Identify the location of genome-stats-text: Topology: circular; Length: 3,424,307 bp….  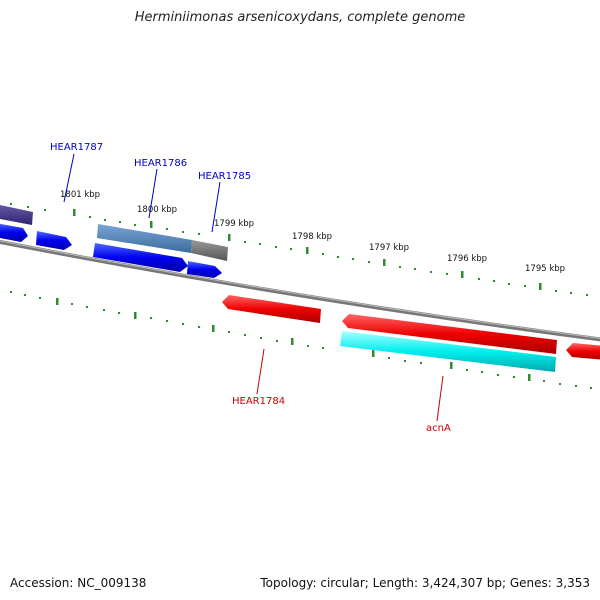
(425, 583).